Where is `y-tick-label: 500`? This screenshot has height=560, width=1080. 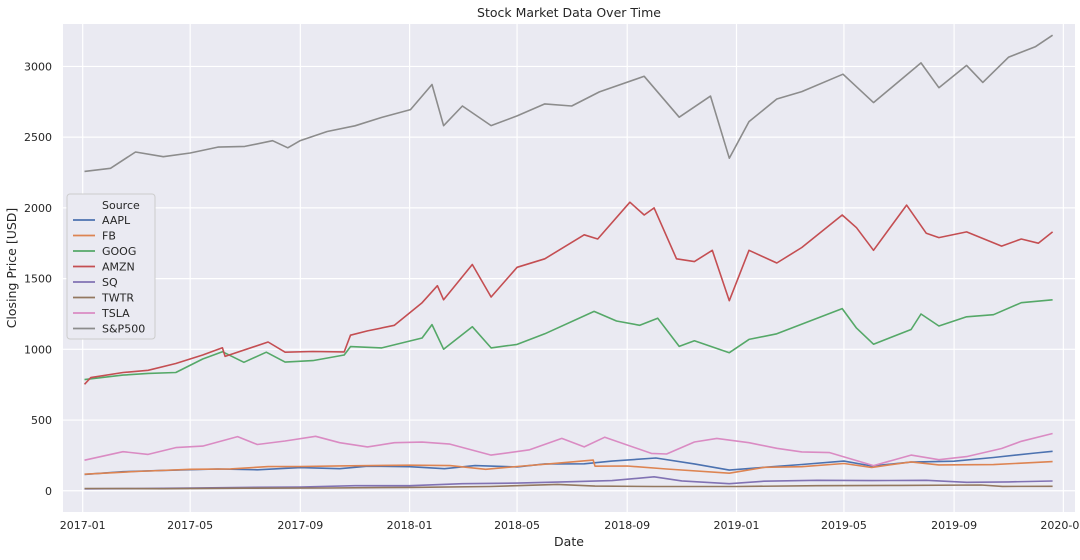 y-tick-label: 500 is located at coordinates (41, 420).